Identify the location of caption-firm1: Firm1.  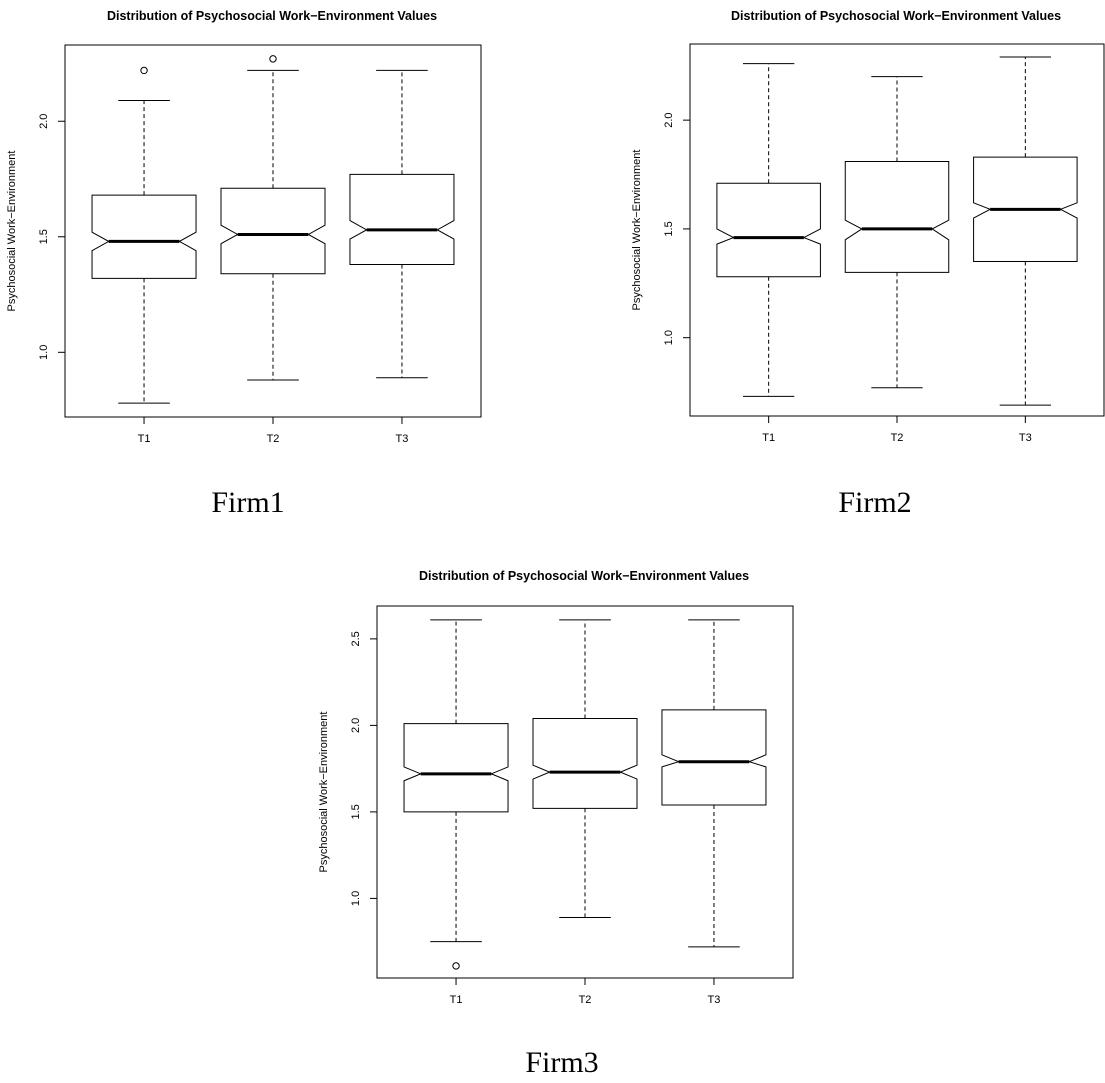
(248, 502).